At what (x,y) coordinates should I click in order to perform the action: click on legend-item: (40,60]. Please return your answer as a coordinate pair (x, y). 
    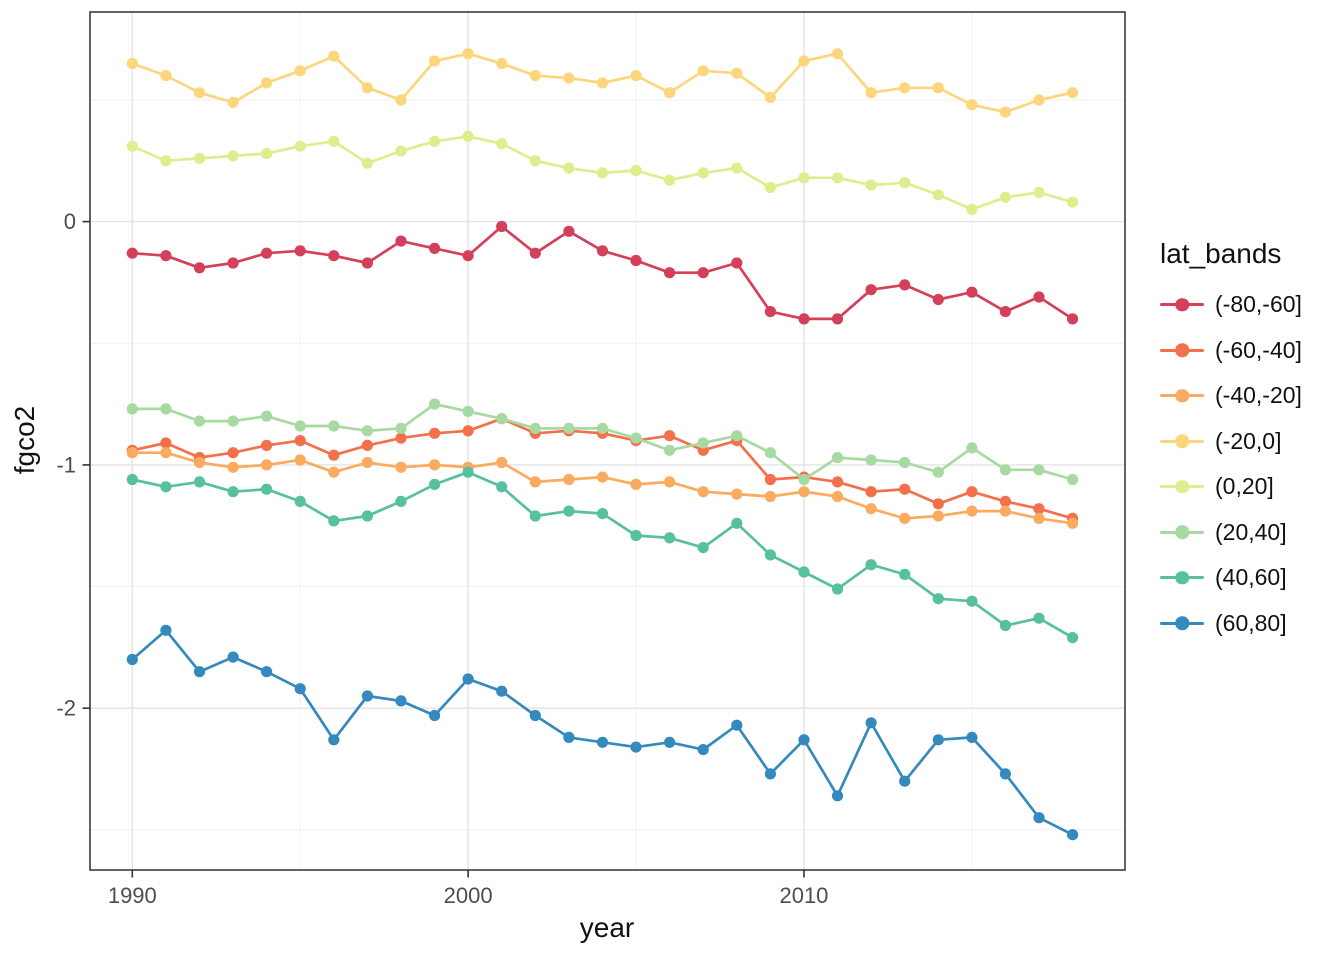
    Looking at the image, I should click on (1231, 578).